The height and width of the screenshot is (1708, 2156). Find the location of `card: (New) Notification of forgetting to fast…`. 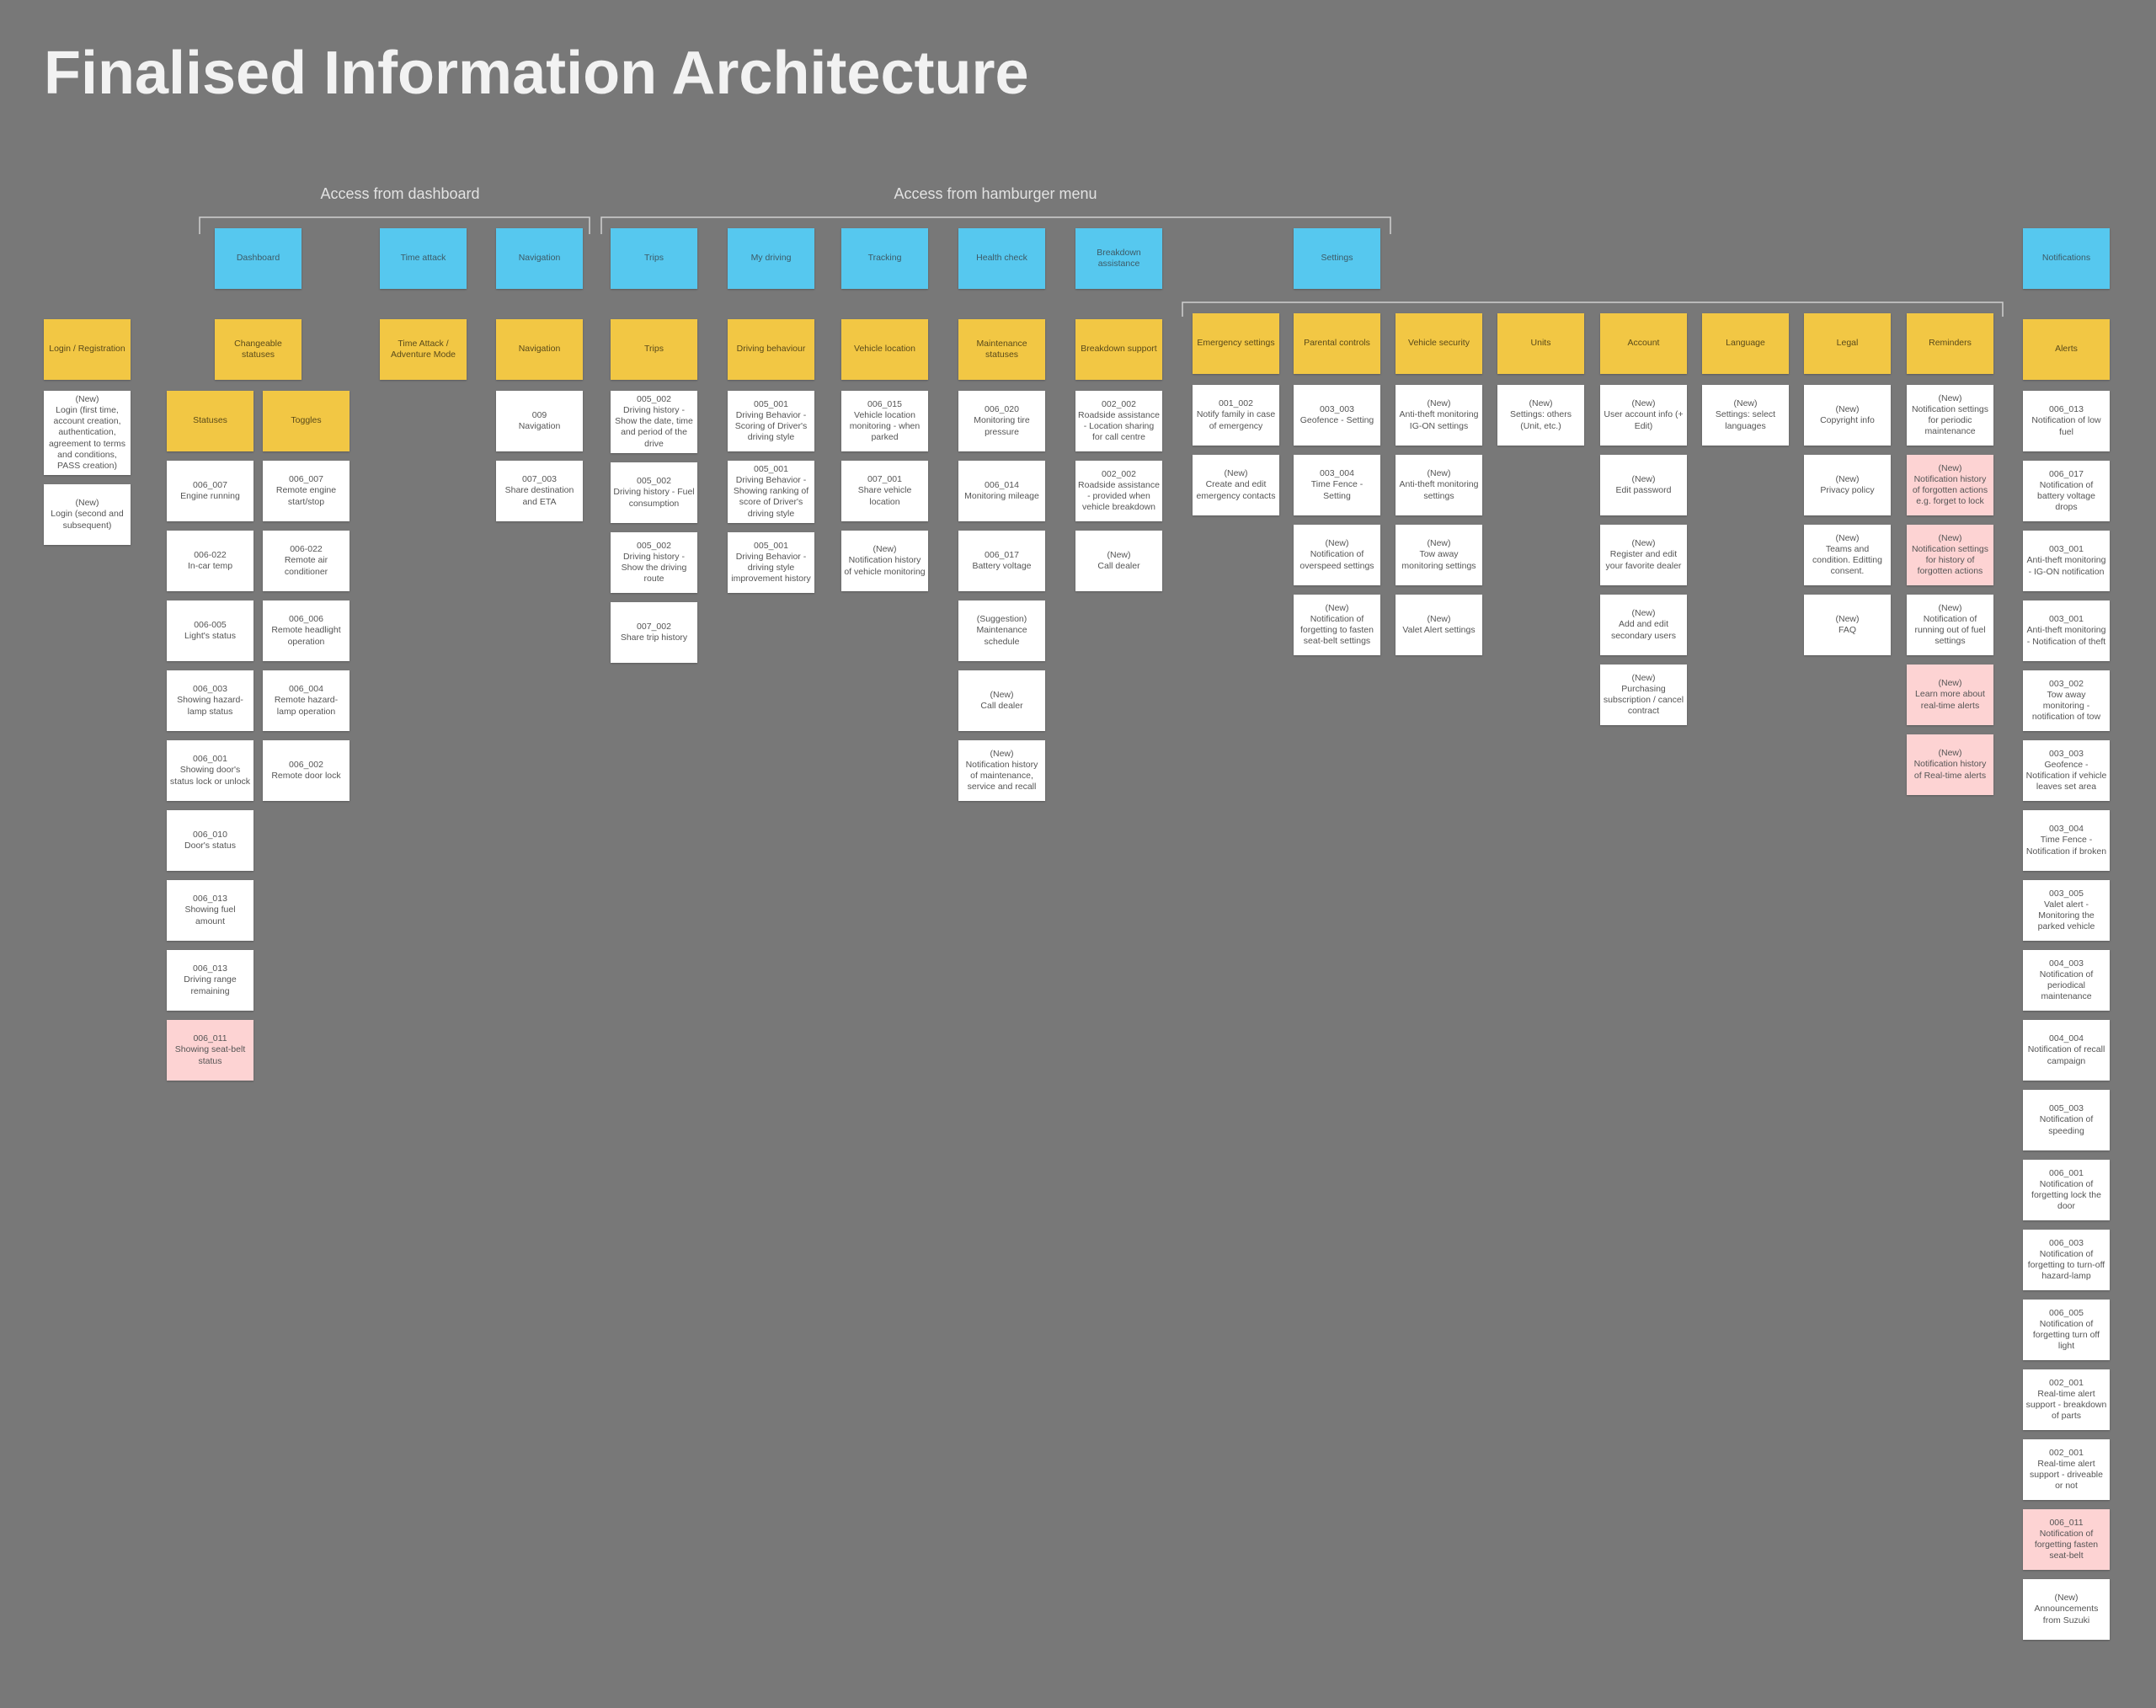

card: (New) Notification of forgetting to fast… is located at coordinates (1337, 625).